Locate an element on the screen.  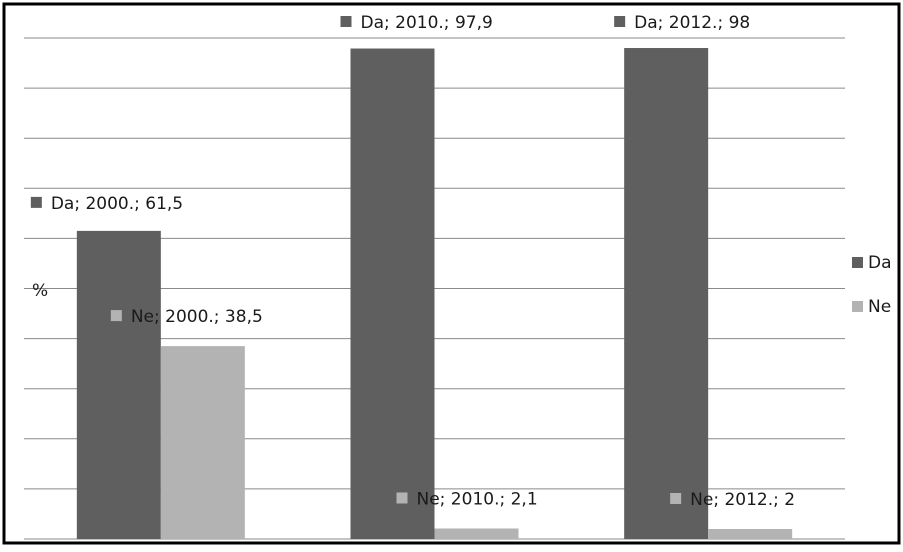
legend-marker-ne is located at coordinates (857, 306).